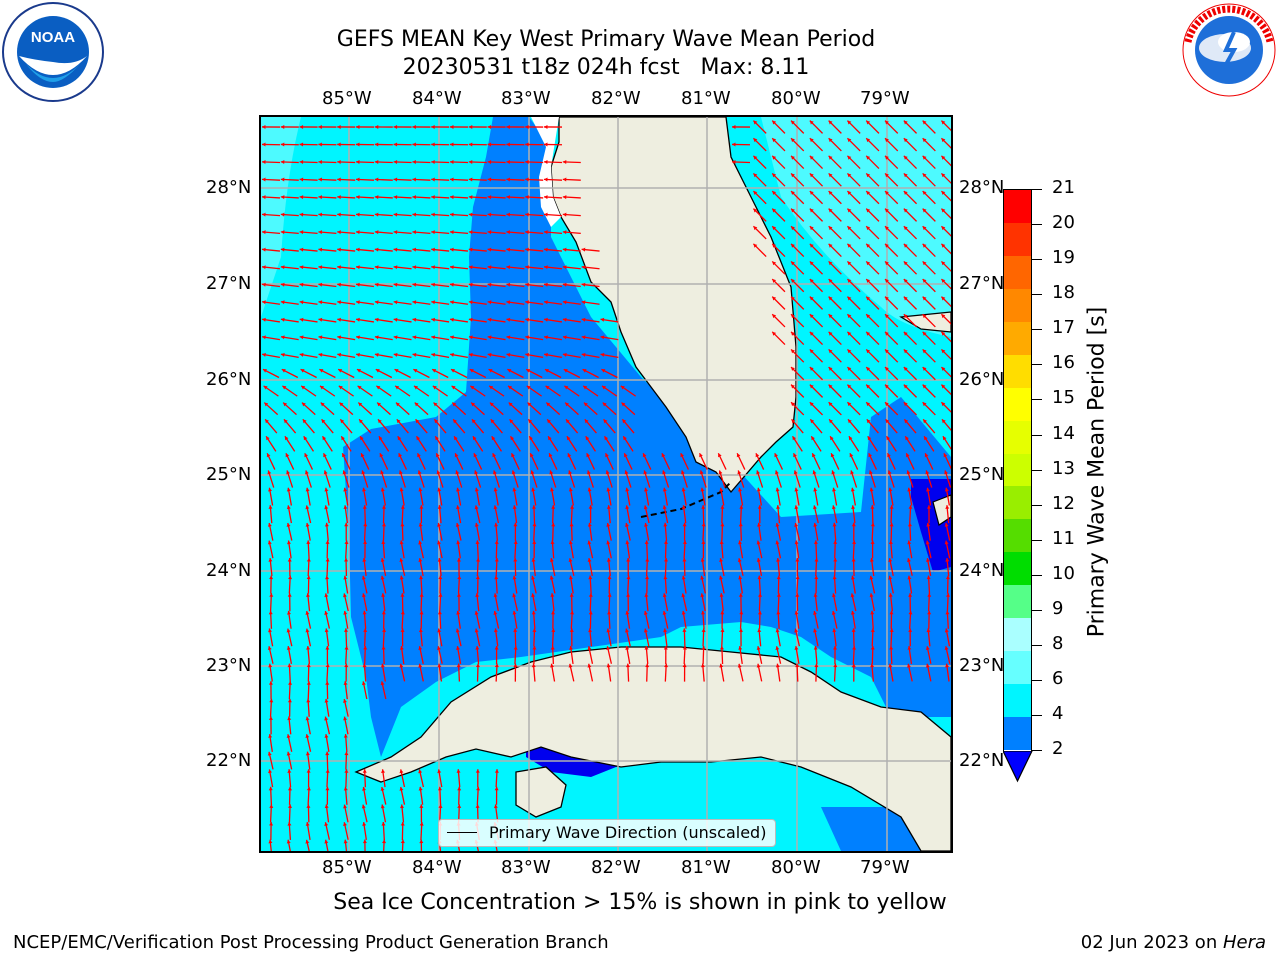  I want to click on lon-label-top-83w: 83°W, so click(526, 98).